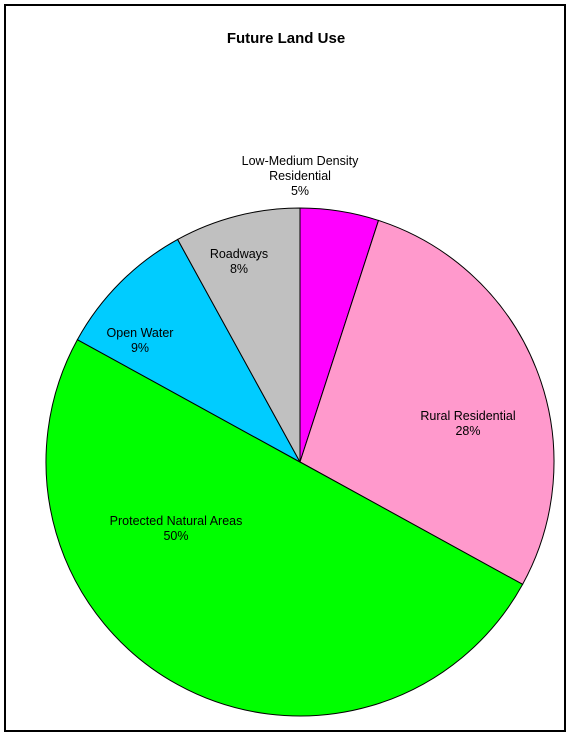  I want to click on chart-title: Future Land Use, so click(286, 38).